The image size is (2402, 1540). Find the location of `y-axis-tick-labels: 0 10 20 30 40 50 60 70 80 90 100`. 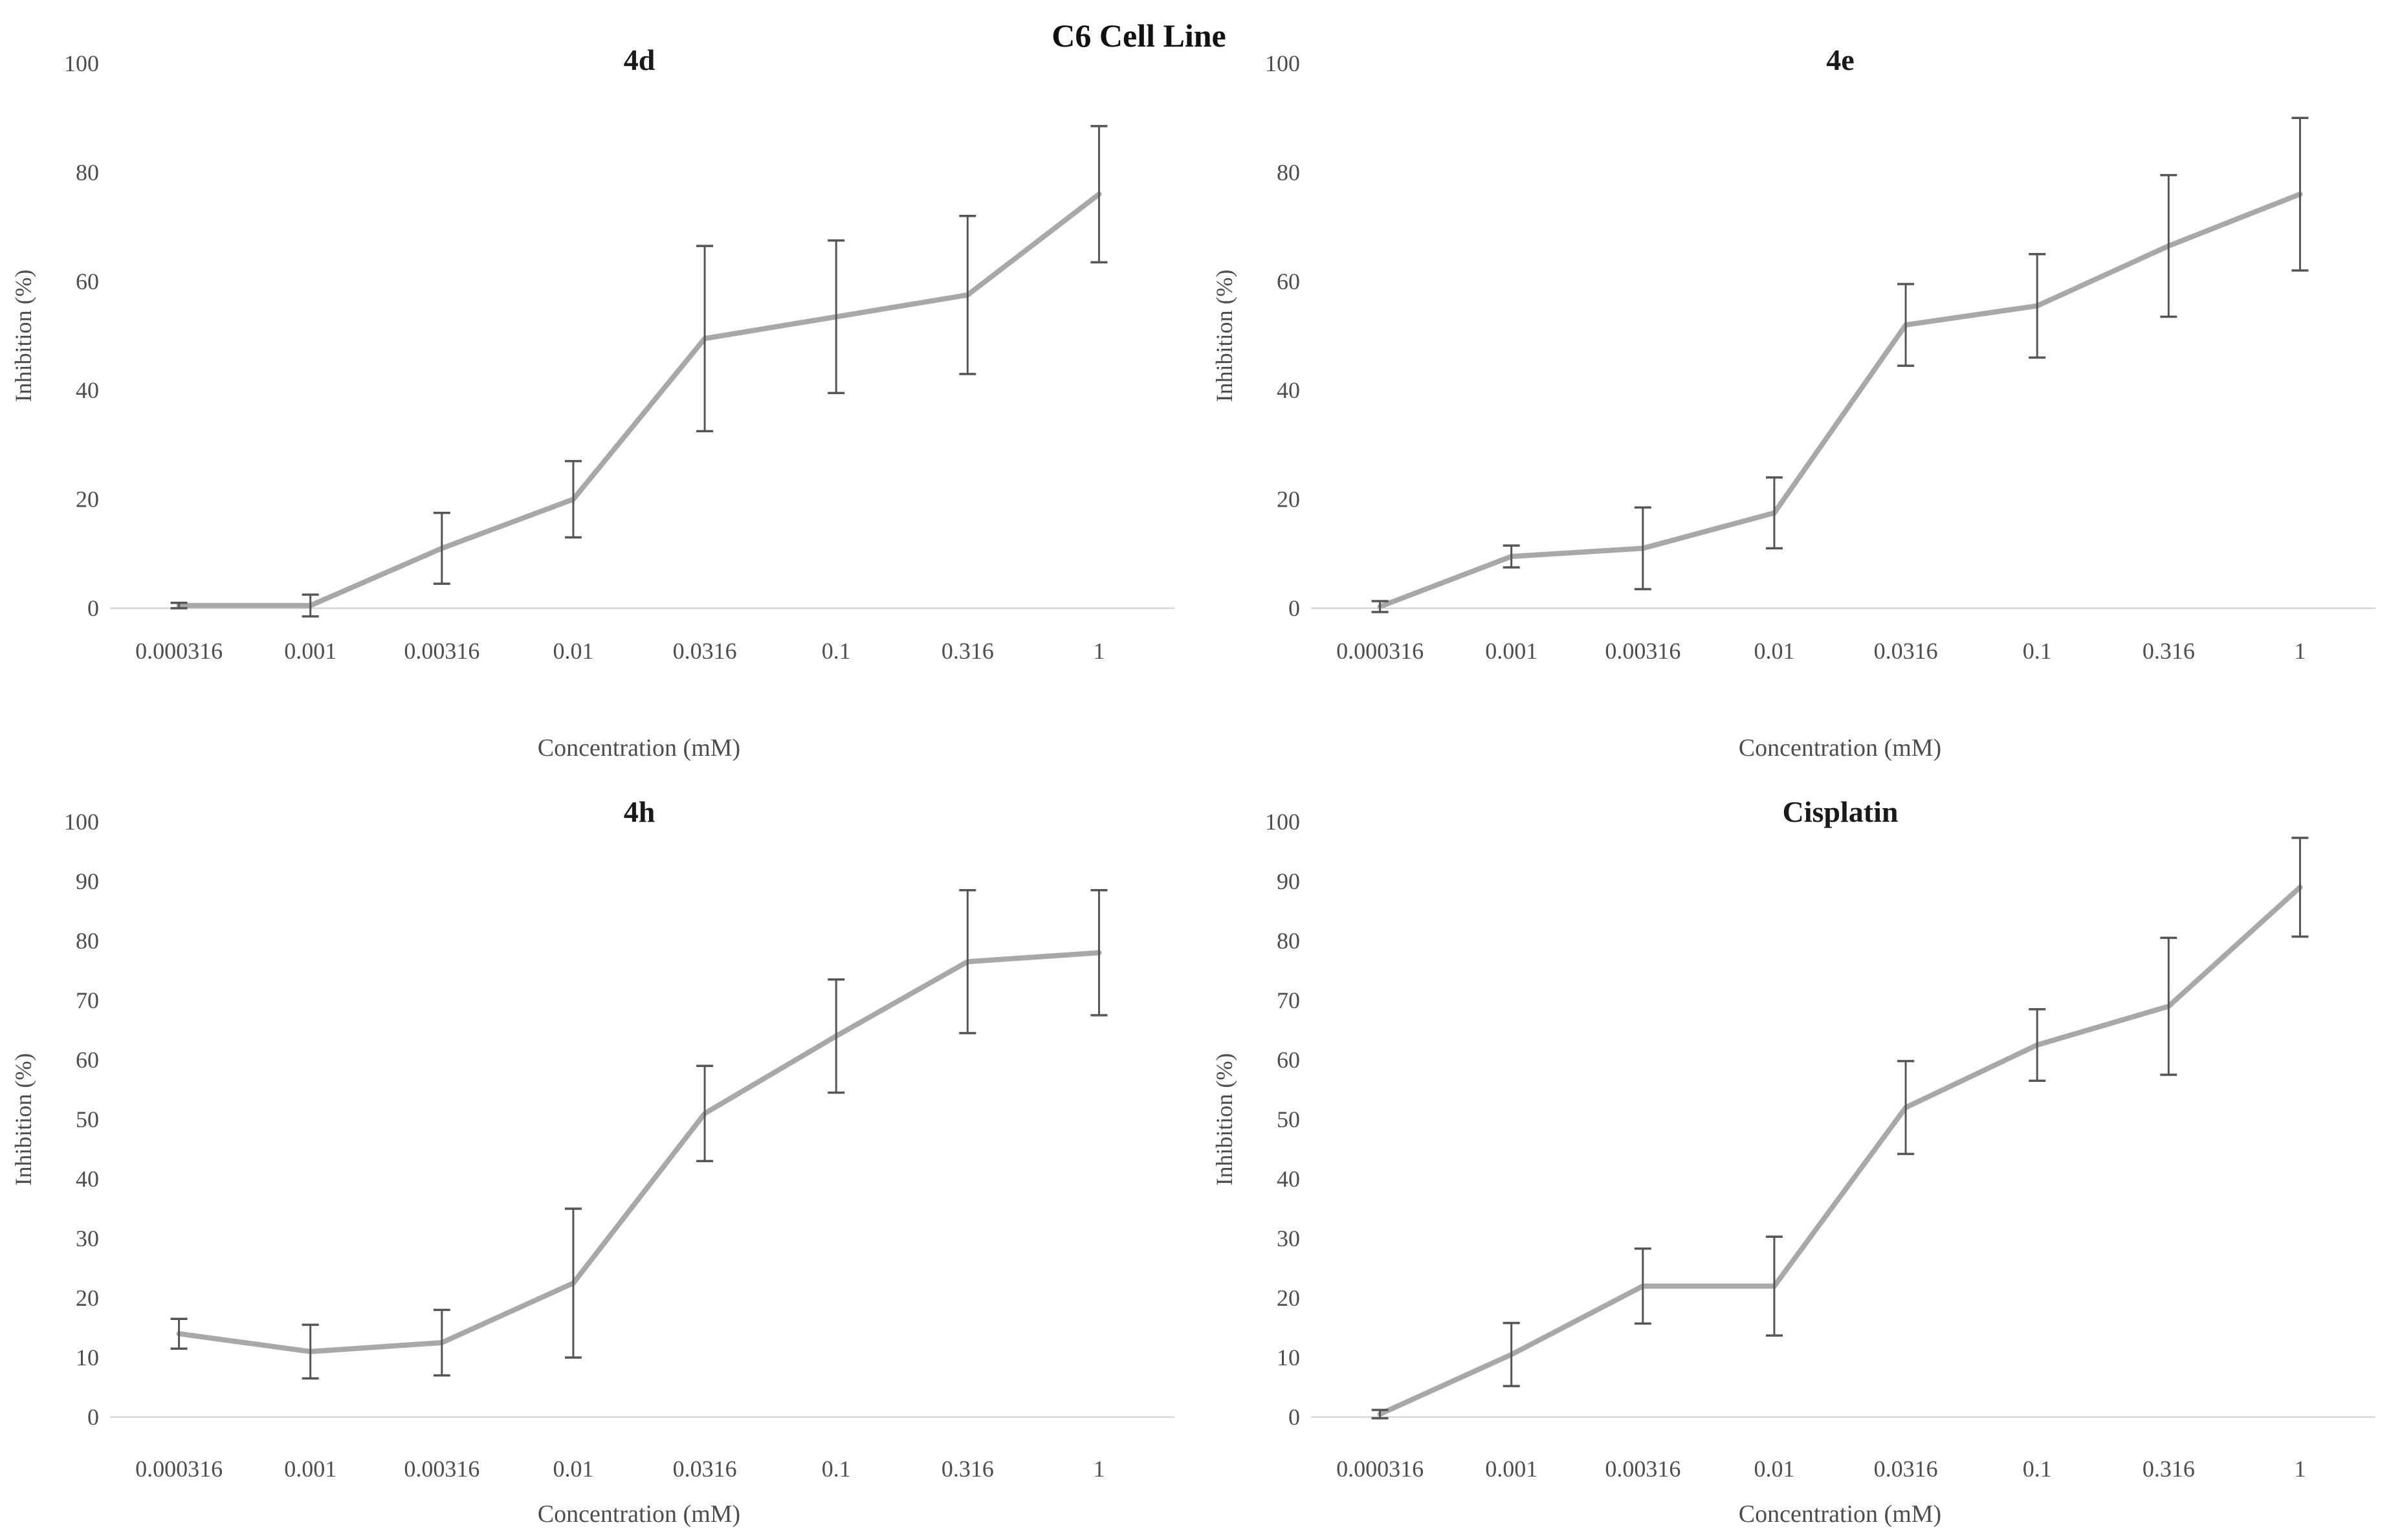

y-axis-tick-labels: 0 10 20 30 40 50 60 70 80 90 100 is located at coordinates (81, 1119).